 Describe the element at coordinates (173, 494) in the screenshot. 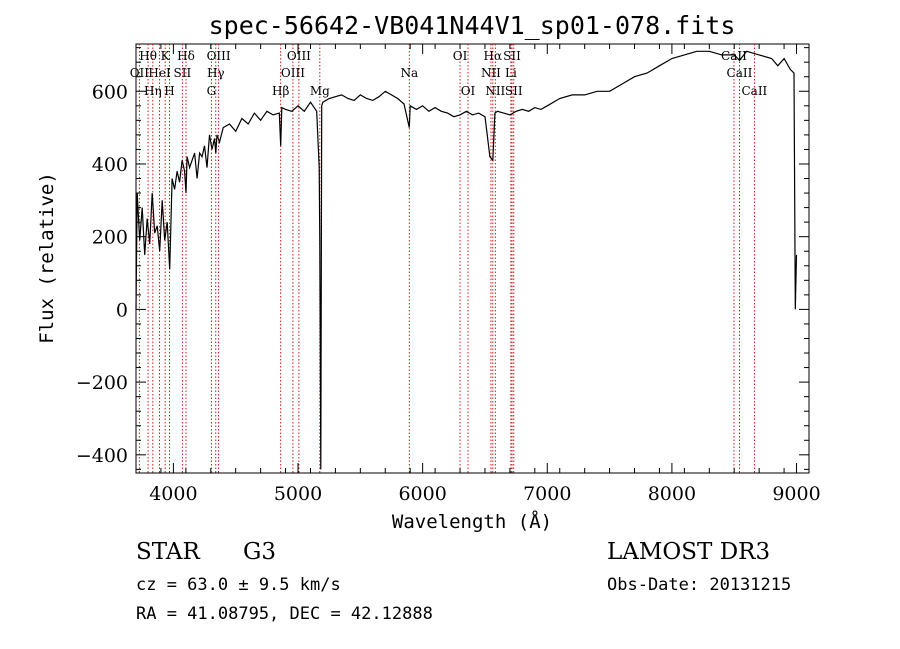

I see `x-tick-label: 4000` at that location.